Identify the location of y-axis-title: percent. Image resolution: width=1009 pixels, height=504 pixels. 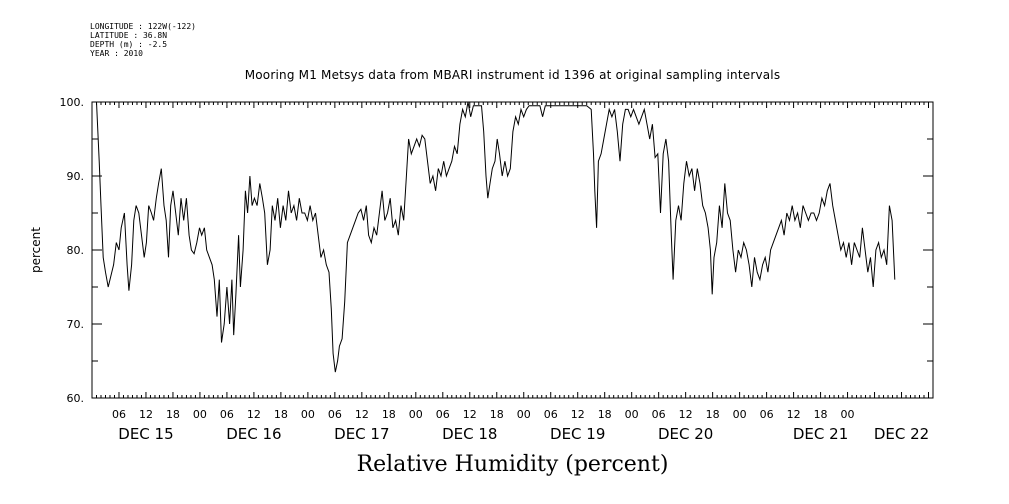
(36, 250).